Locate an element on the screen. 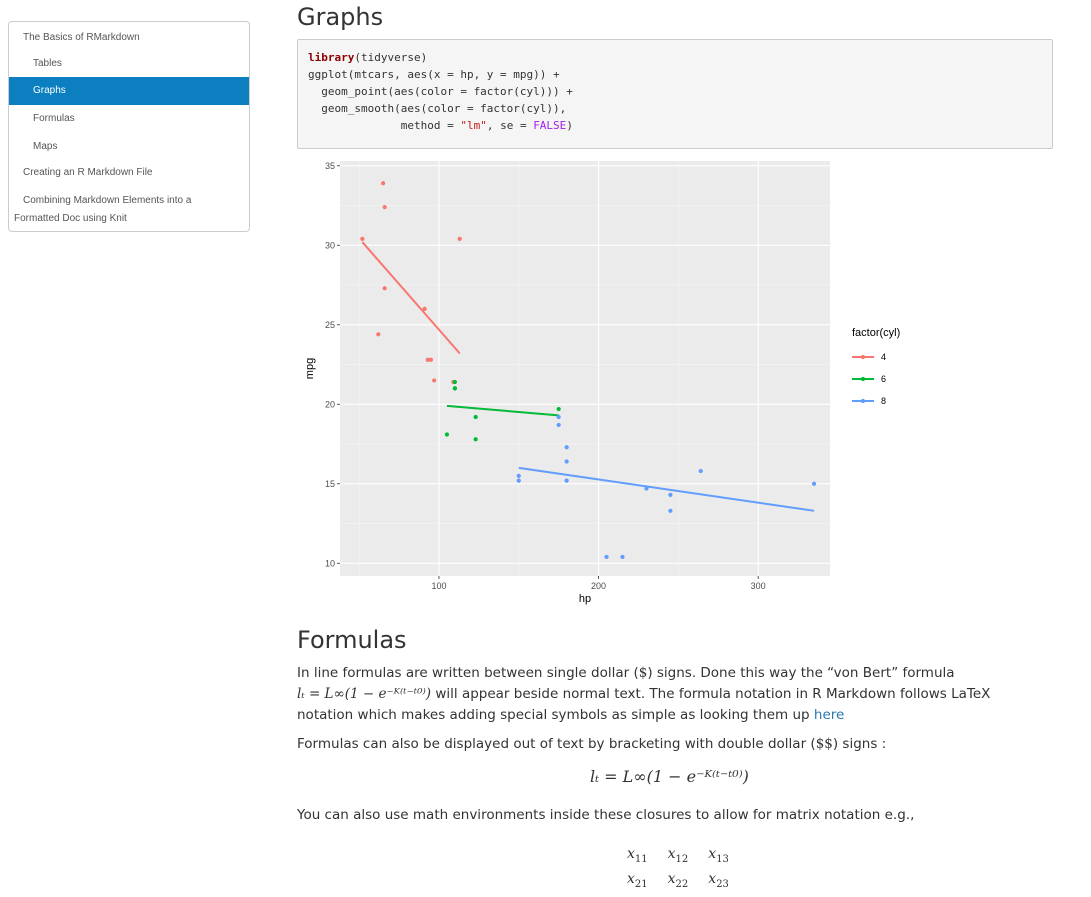  legend-label: 8 is located at coordinates (883, 401).